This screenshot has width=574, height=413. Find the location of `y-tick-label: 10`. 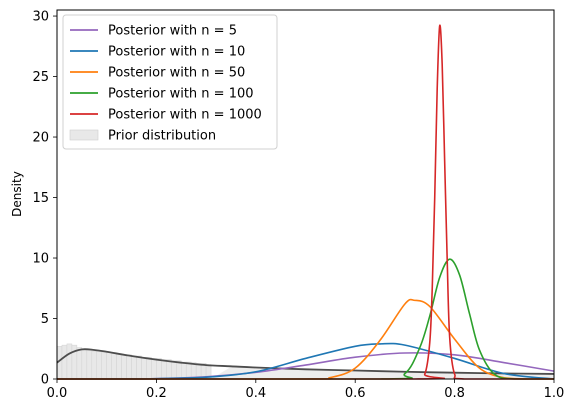

y-tick-label: 10 is located at coordinates (40, 259).